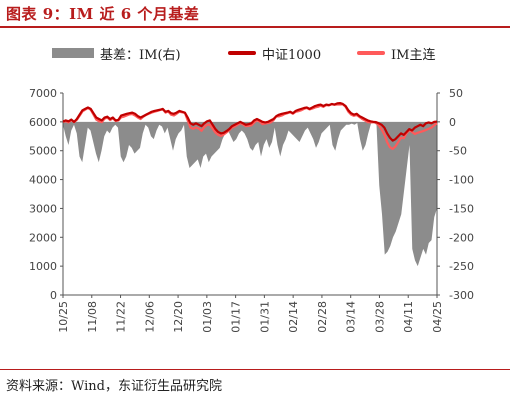  Describe the element at coordinates (43, 180) in the screenshot. I see `left-tick-label: 4000` at that location.